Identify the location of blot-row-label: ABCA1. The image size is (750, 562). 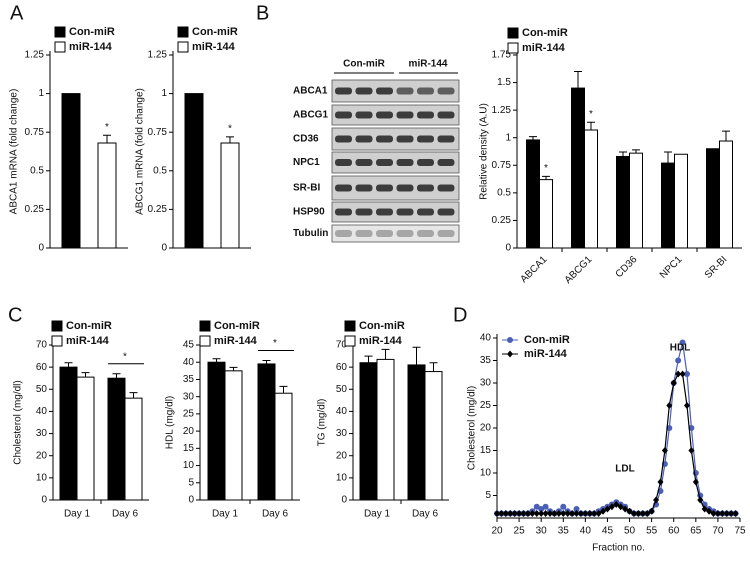
(310, 91).